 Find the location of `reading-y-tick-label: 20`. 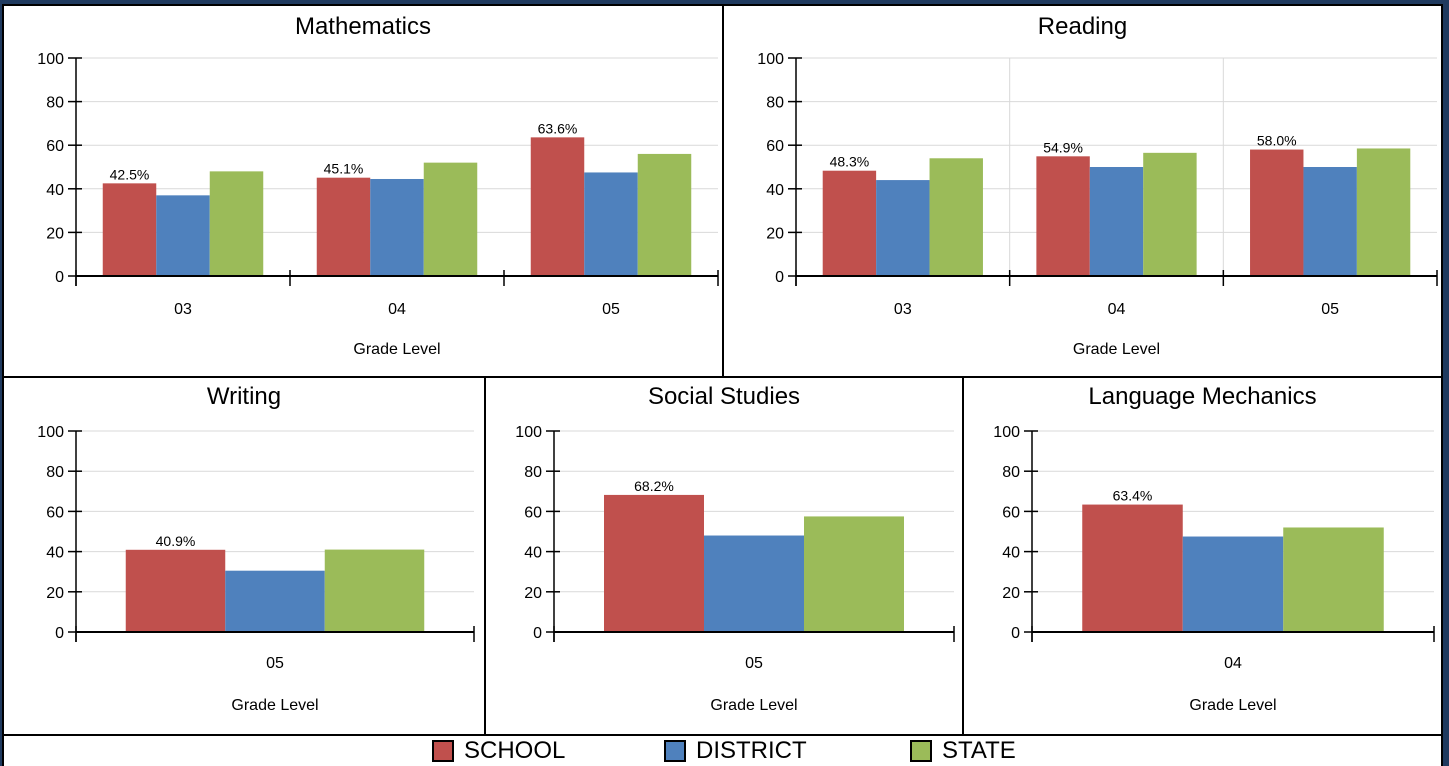

reading-y-tick-label: 20 is located at coordinates (775, 233).